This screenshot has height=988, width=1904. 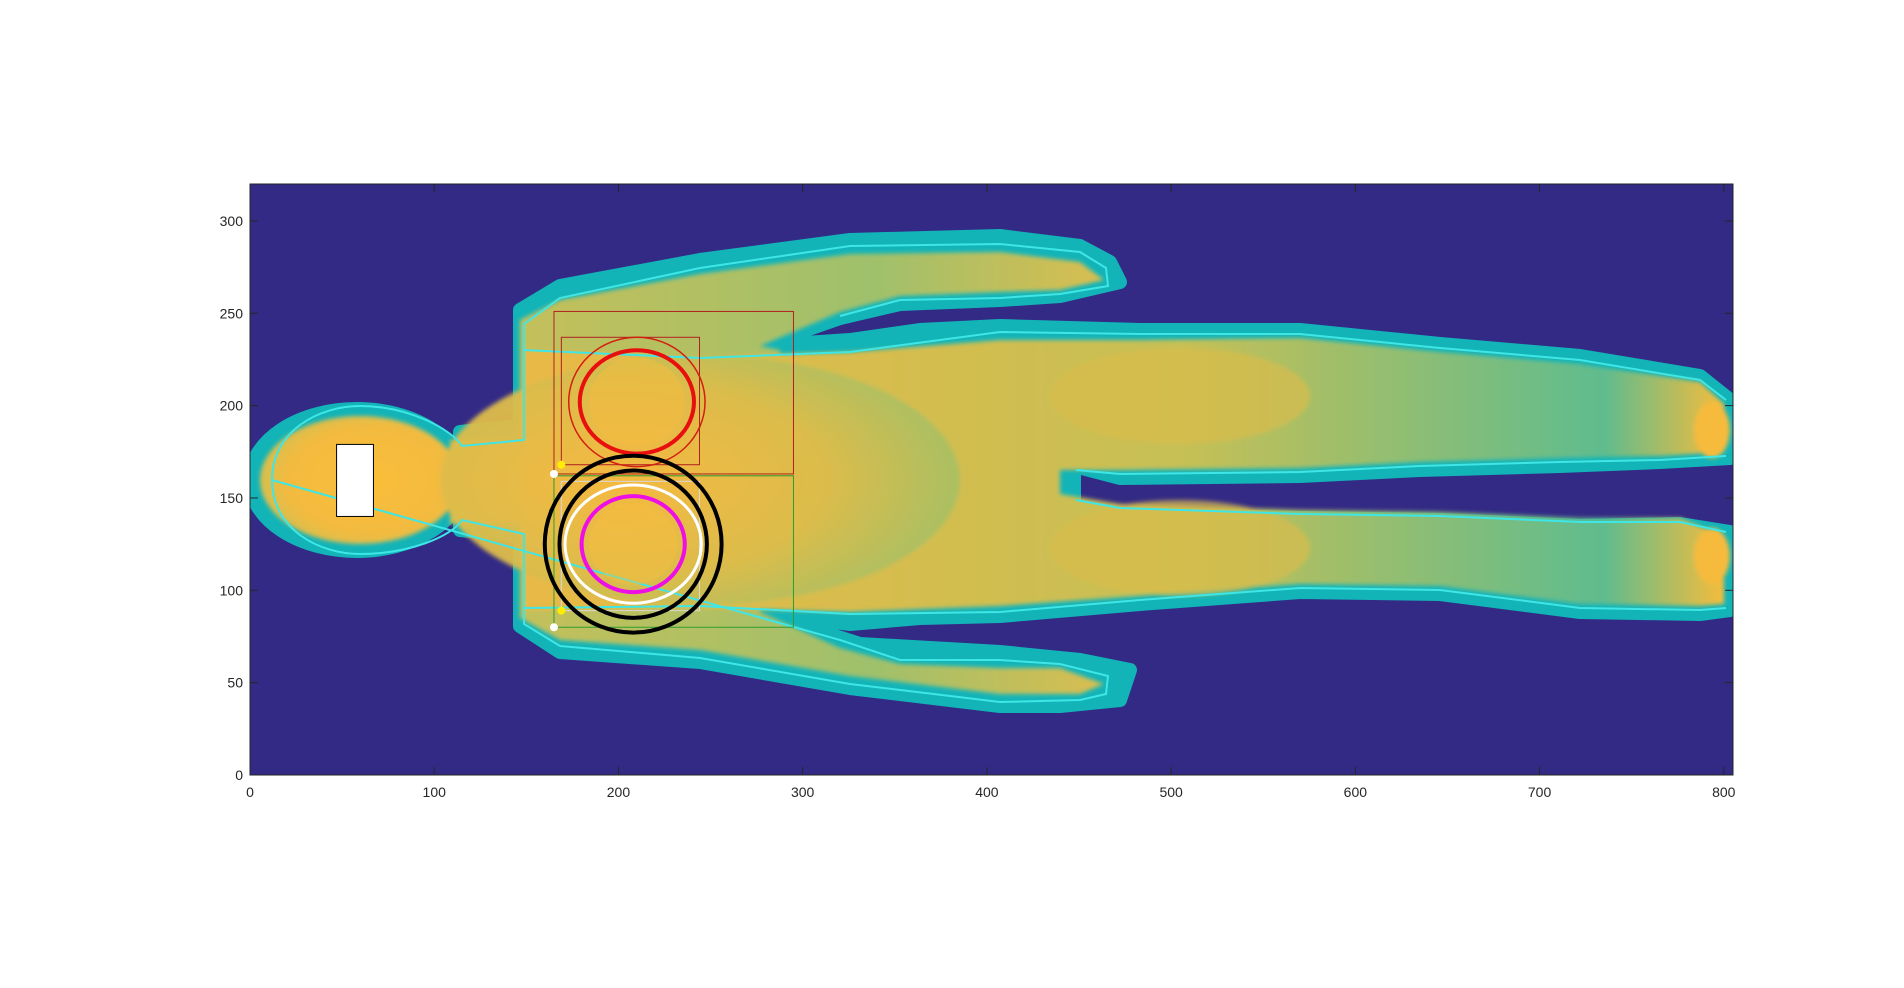 I want to click on x-tick-label: 300, so click(x=803, y=792).